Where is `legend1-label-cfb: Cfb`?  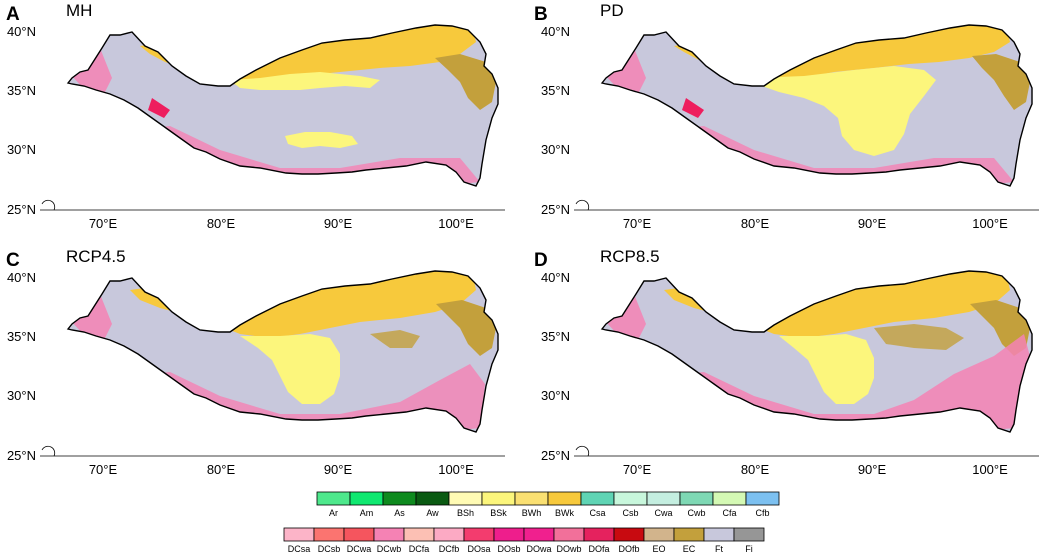
legend1-label-cfb: Cfb is located at coordinates (762, 513).